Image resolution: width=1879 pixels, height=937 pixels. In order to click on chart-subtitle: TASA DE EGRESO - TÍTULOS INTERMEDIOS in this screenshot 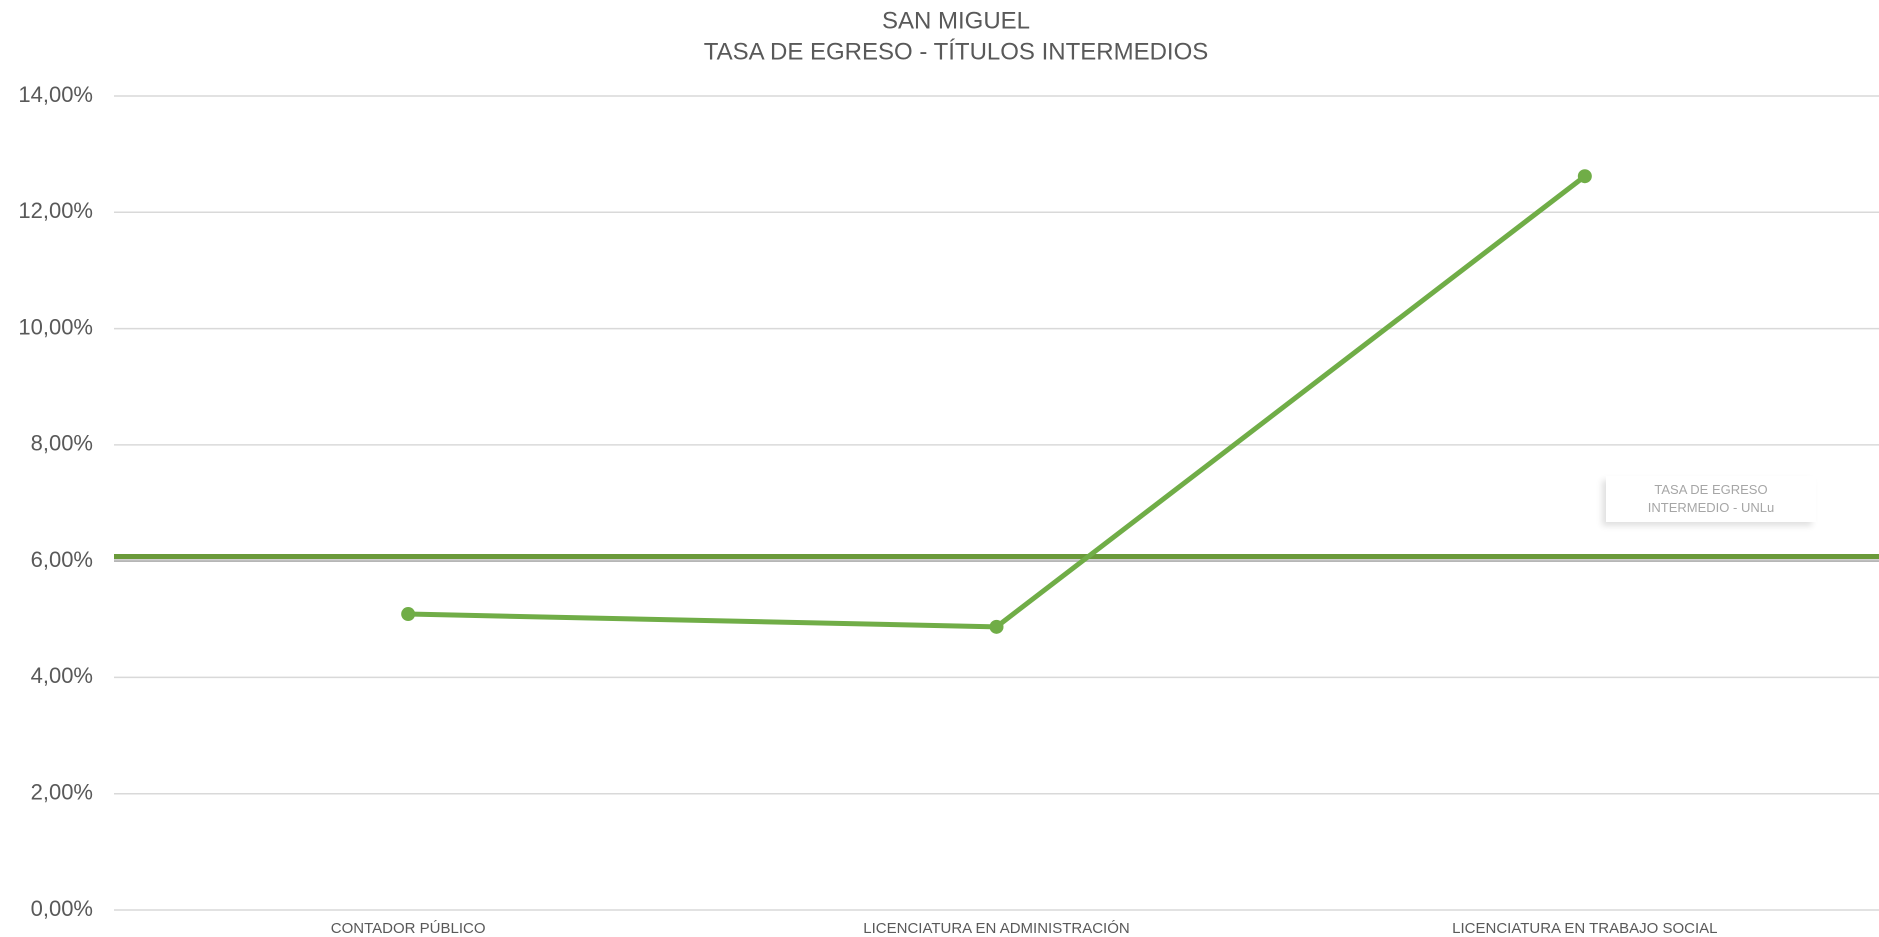, I will do `click(956, 51)`.